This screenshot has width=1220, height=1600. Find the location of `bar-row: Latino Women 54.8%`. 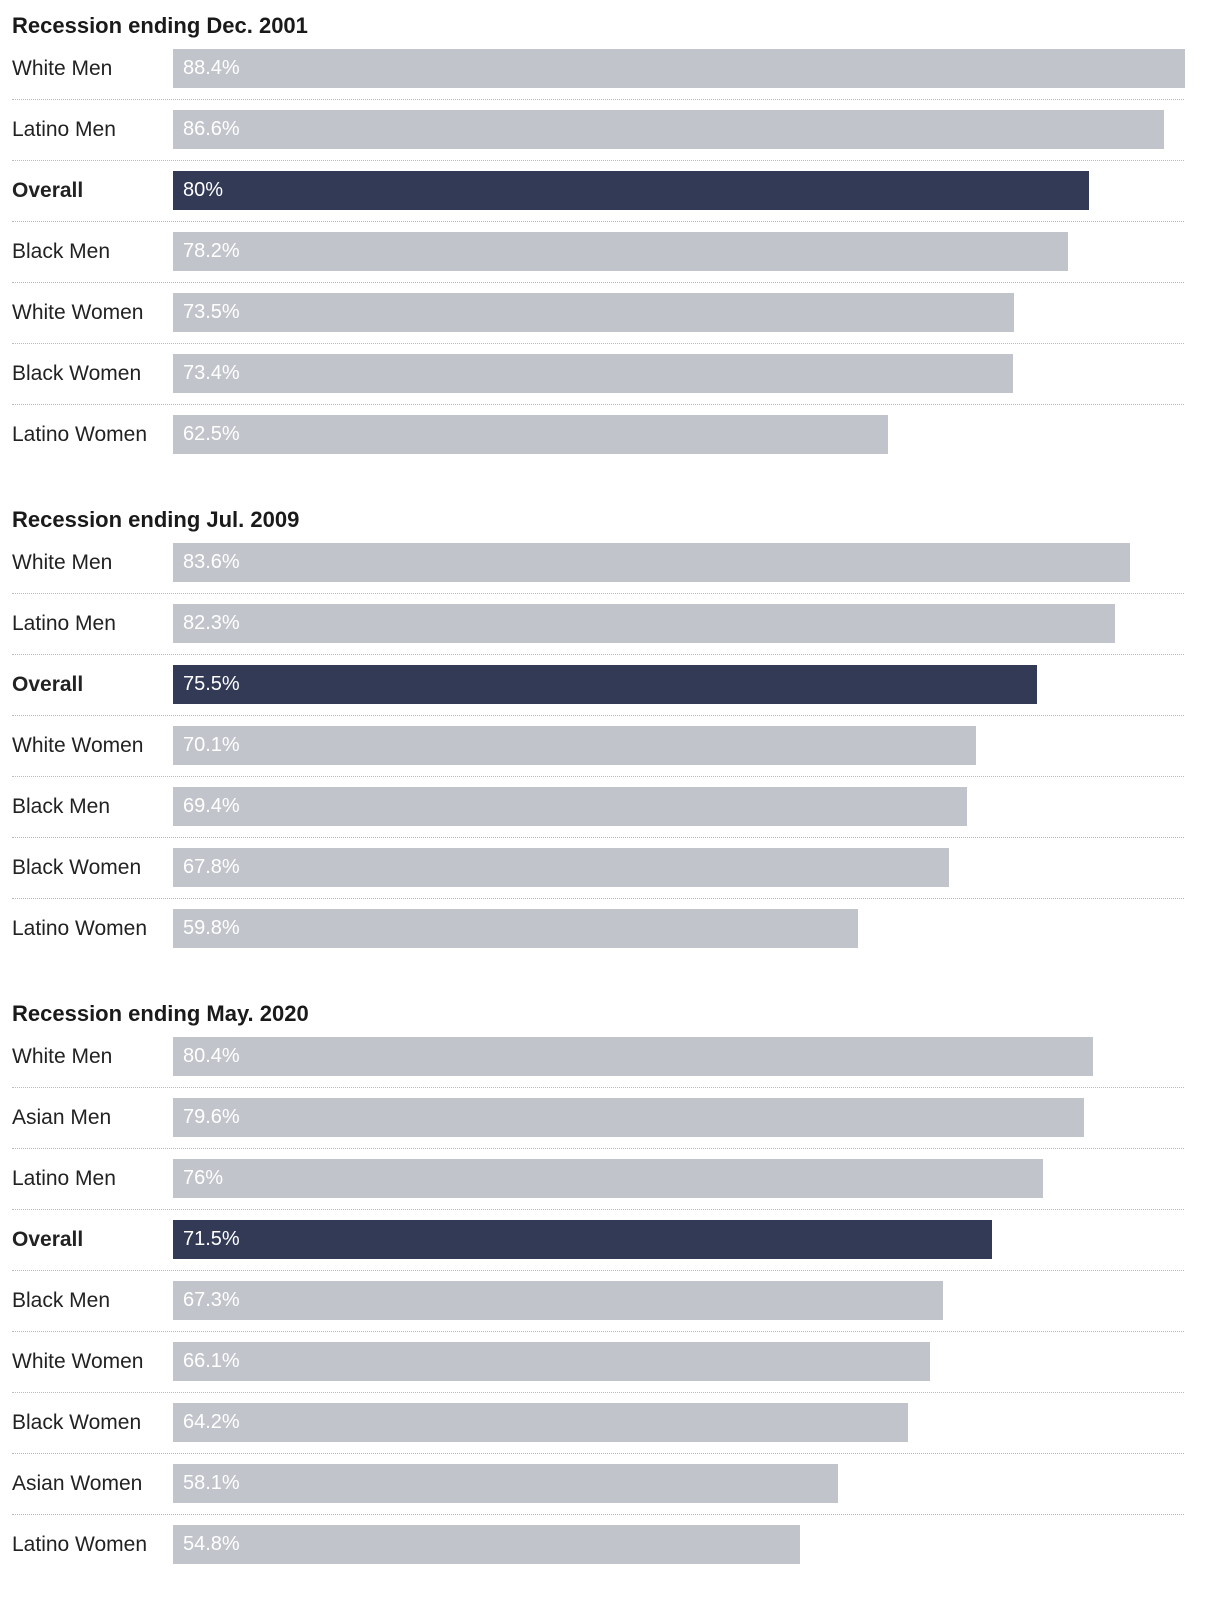

bar-row: Latino Women 54.8% is located at coordinates (598, 1555).